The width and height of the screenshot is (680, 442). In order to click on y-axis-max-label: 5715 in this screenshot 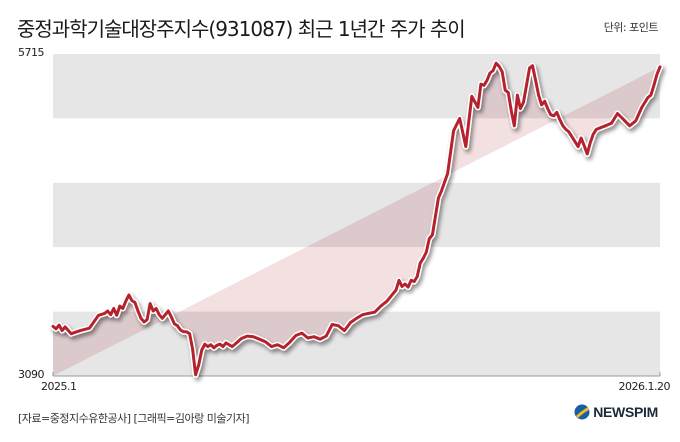, I will do `click(31, 52)`.